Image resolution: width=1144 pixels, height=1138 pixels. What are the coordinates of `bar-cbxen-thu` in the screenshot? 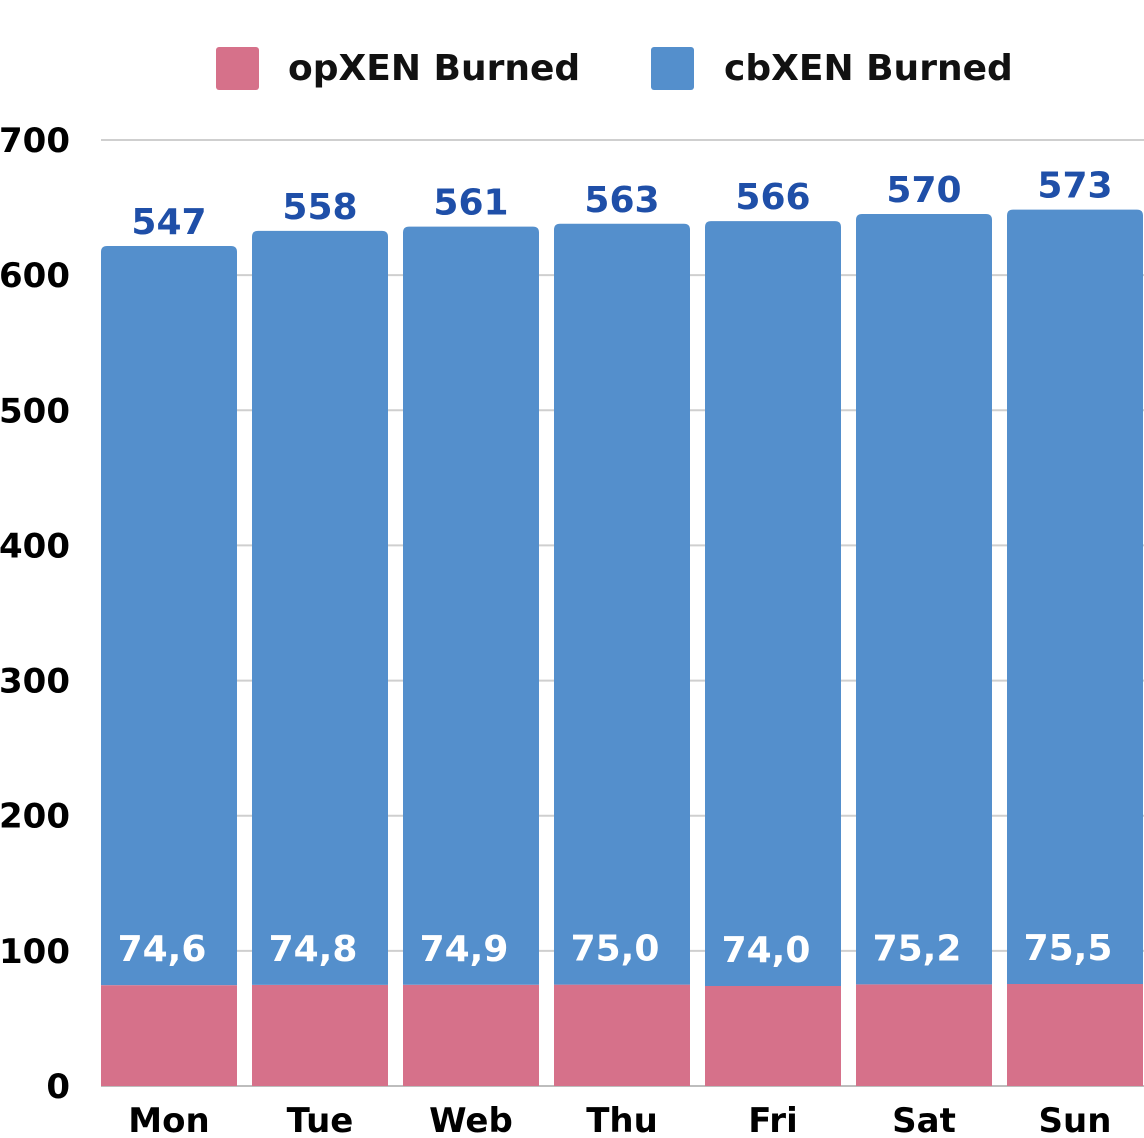 It's located at (622, 604).